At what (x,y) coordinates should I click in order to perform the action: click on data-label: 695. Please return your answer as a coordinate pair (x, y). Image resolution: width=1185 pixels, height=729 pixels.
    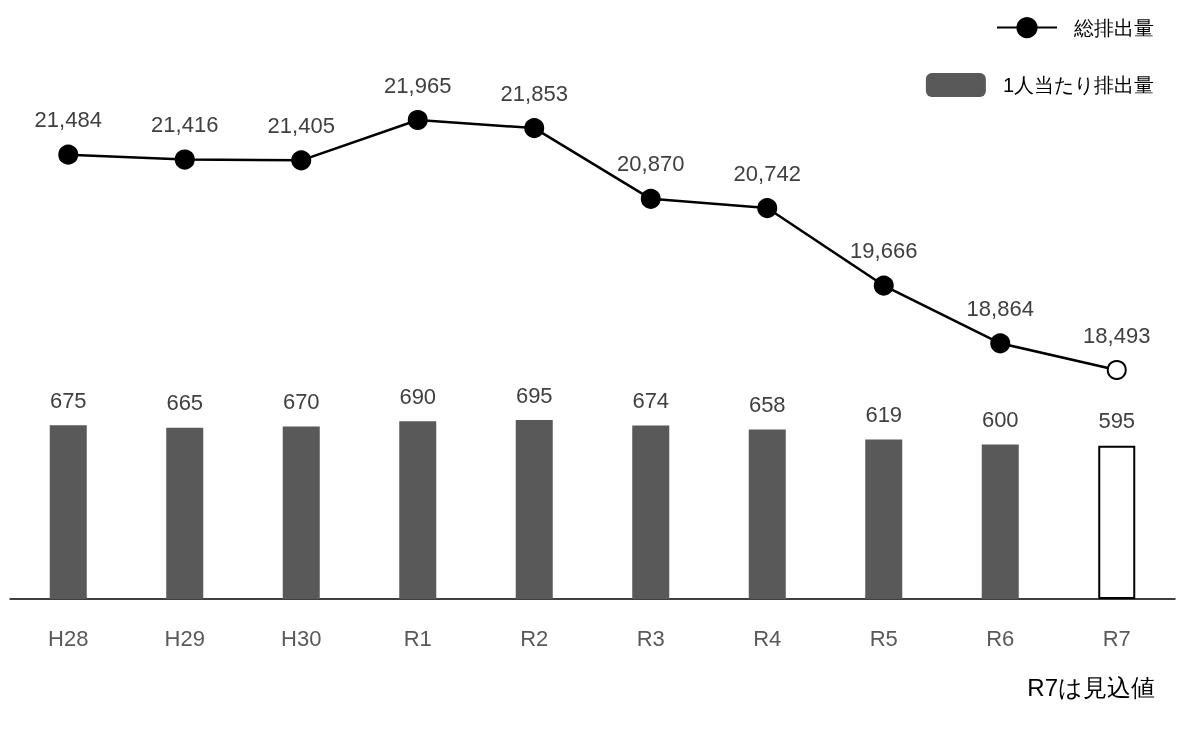
    Looking at the image, I should click on (534, 395).